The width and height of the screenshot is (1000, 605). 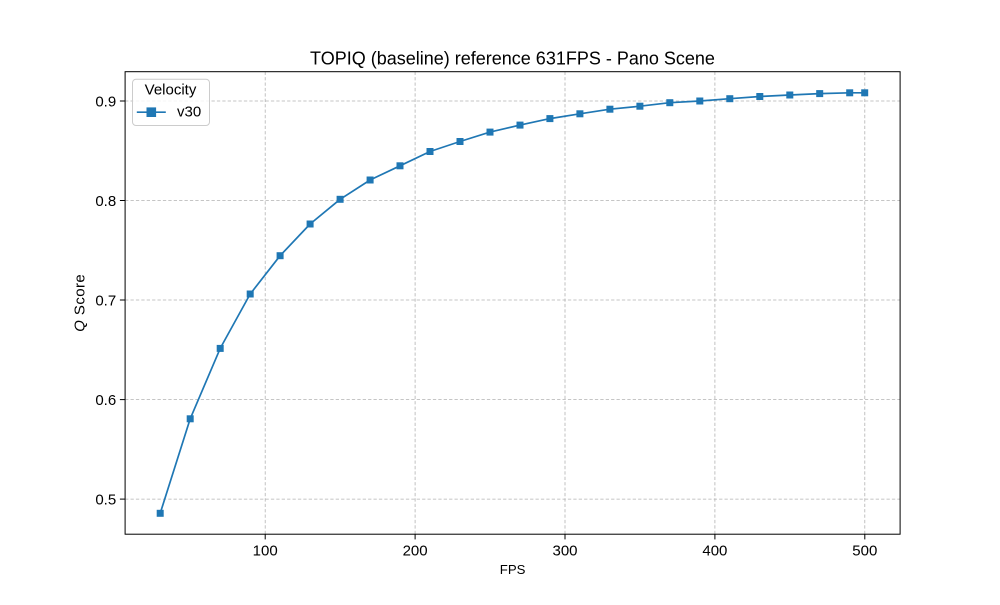 What do you see at coordinates (189, 111) in the screenshot?
I see `svg-text: v30` at bounding box center [189, 111].